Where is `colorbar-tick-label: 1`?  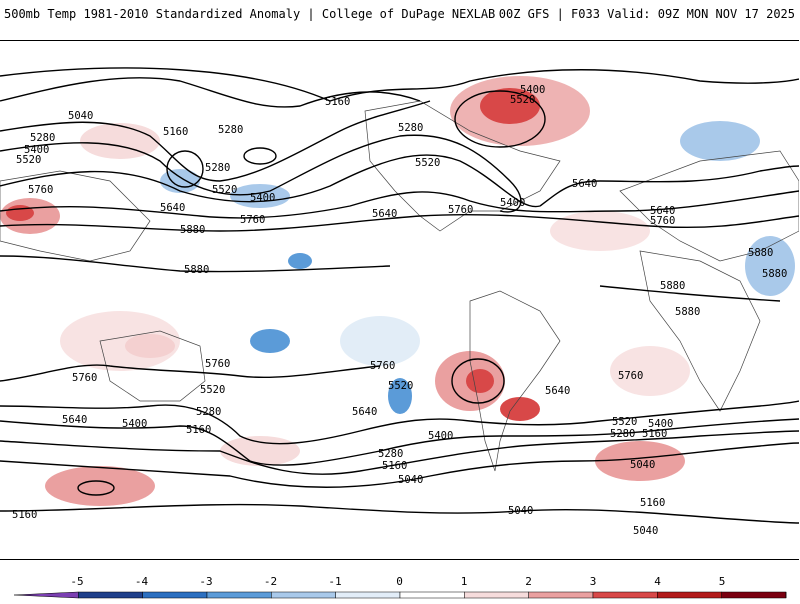
colorbar-tick-label: 1 is located at coordinates (464, 581).